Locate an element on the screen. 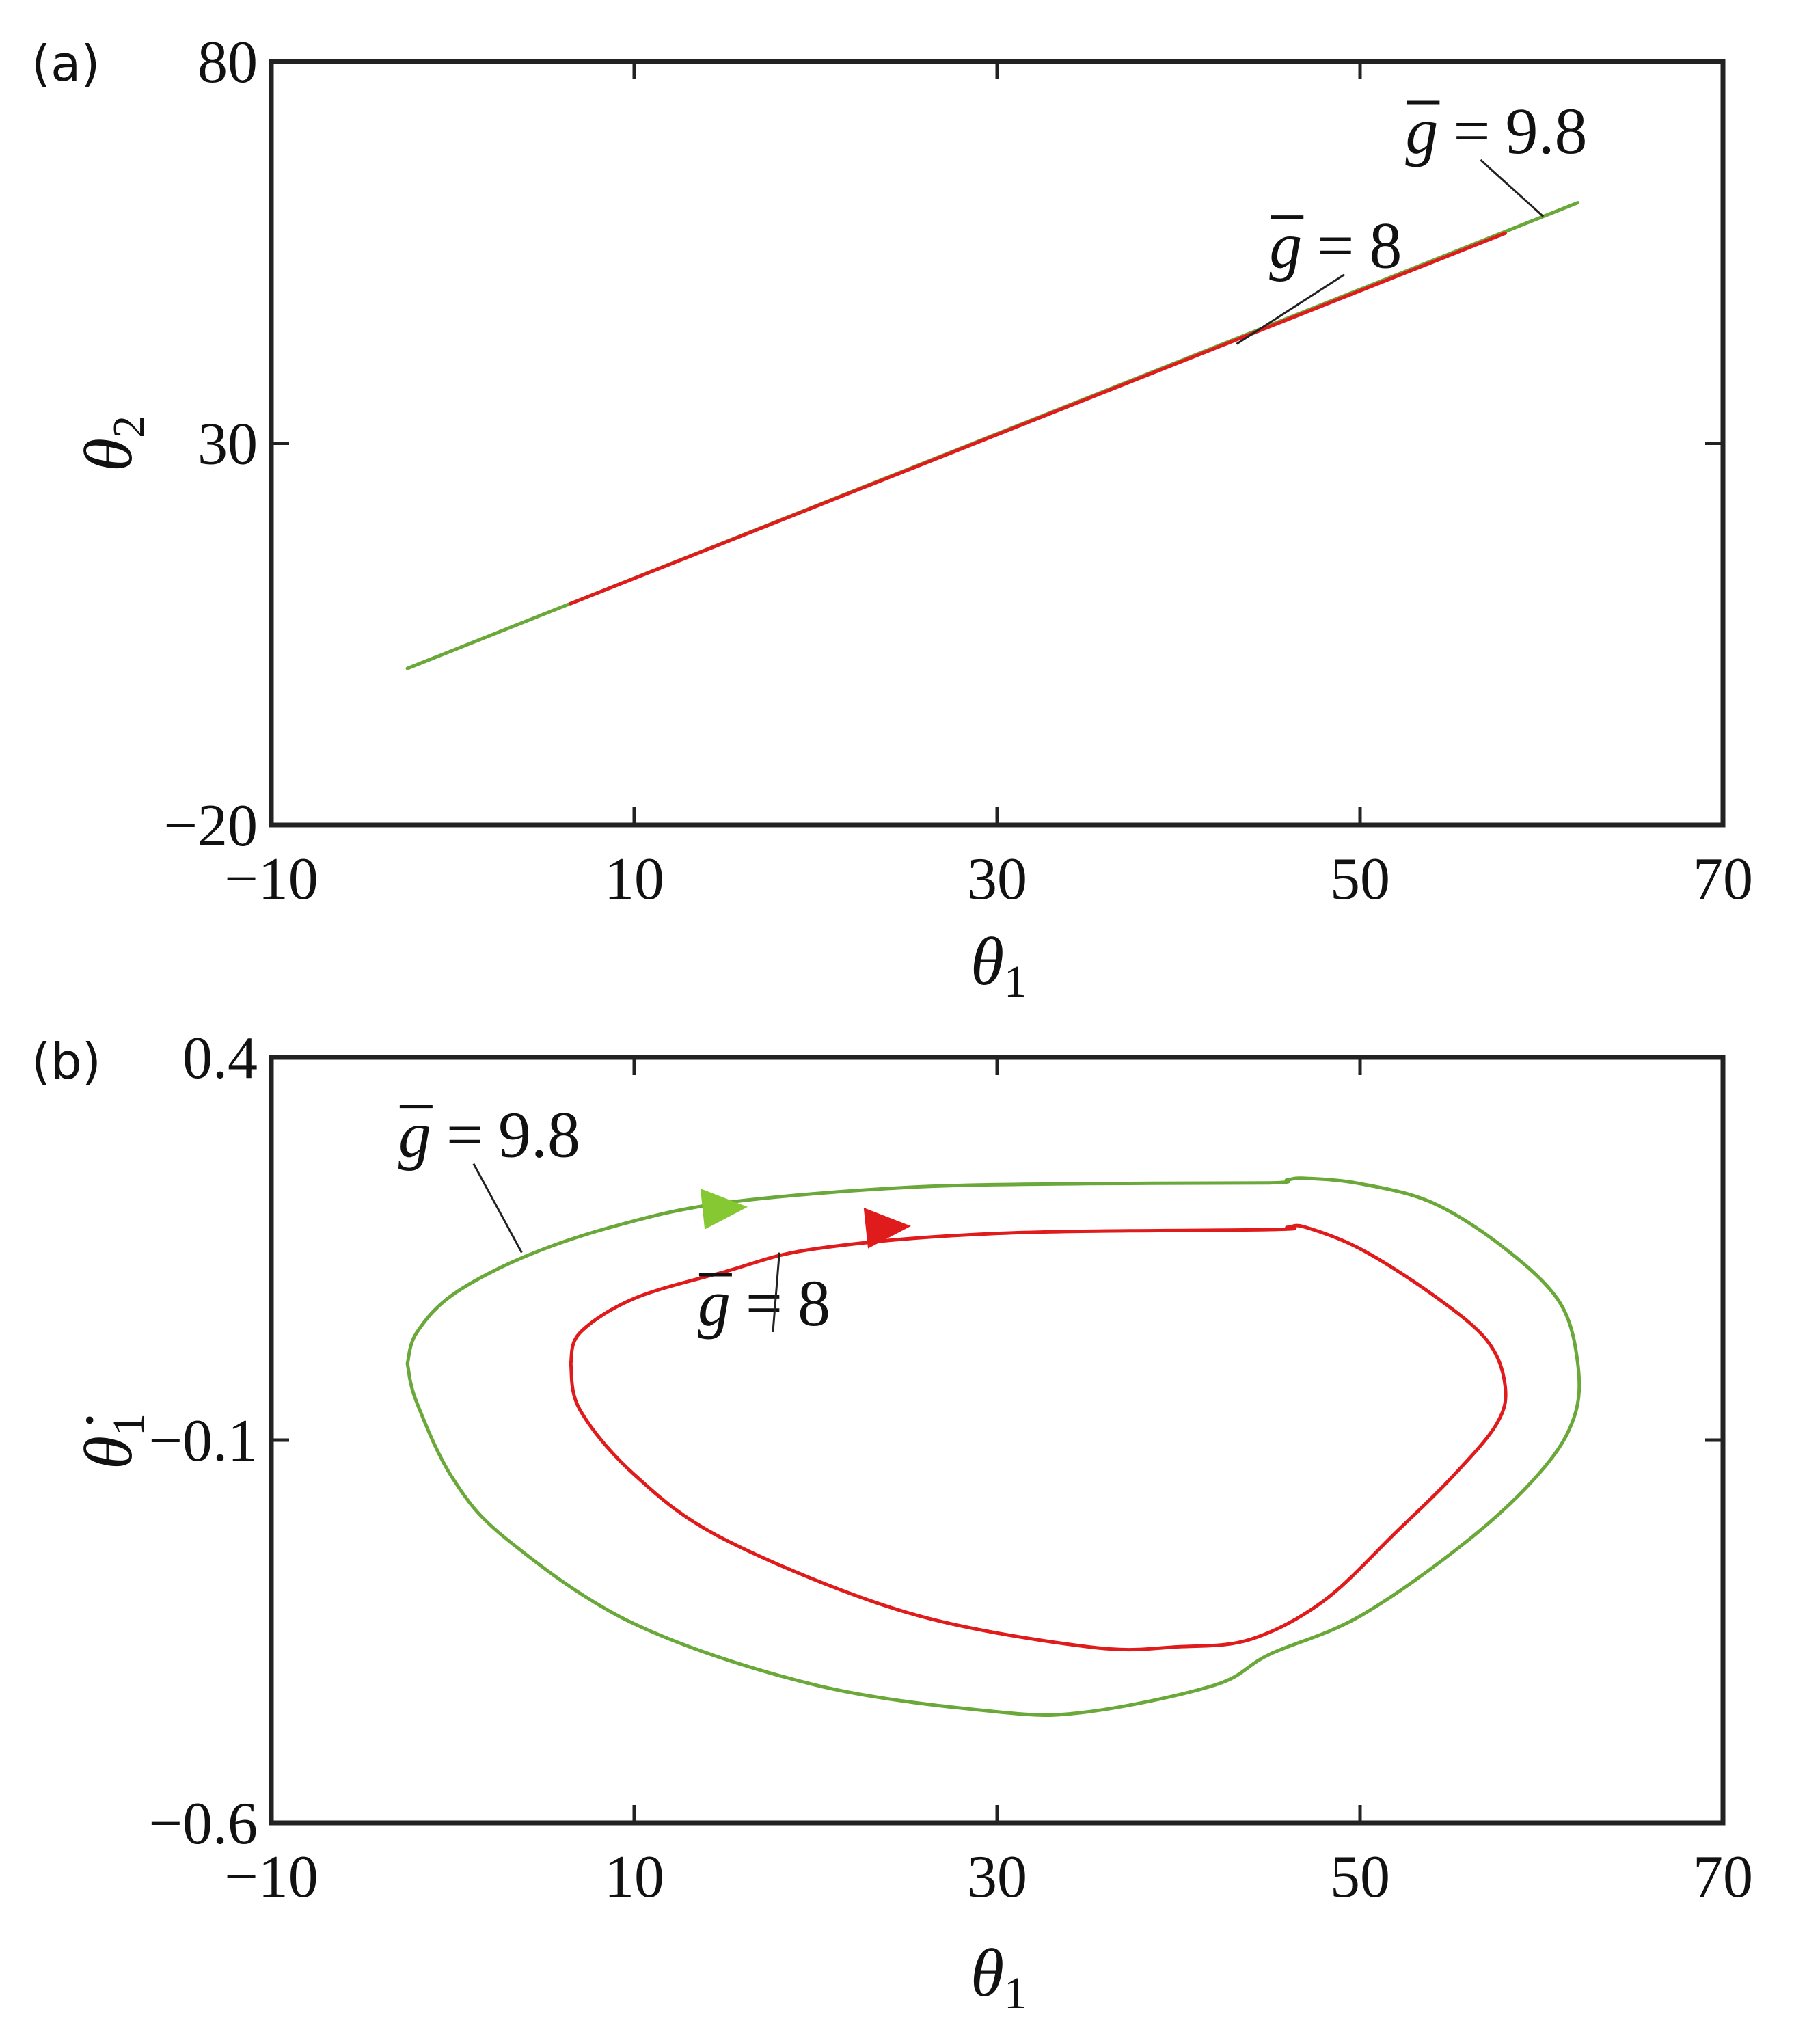 The width and height of the screenshot is (1820, 2019). y-tick-label-a: −20 is located at coordinates (210, 826).